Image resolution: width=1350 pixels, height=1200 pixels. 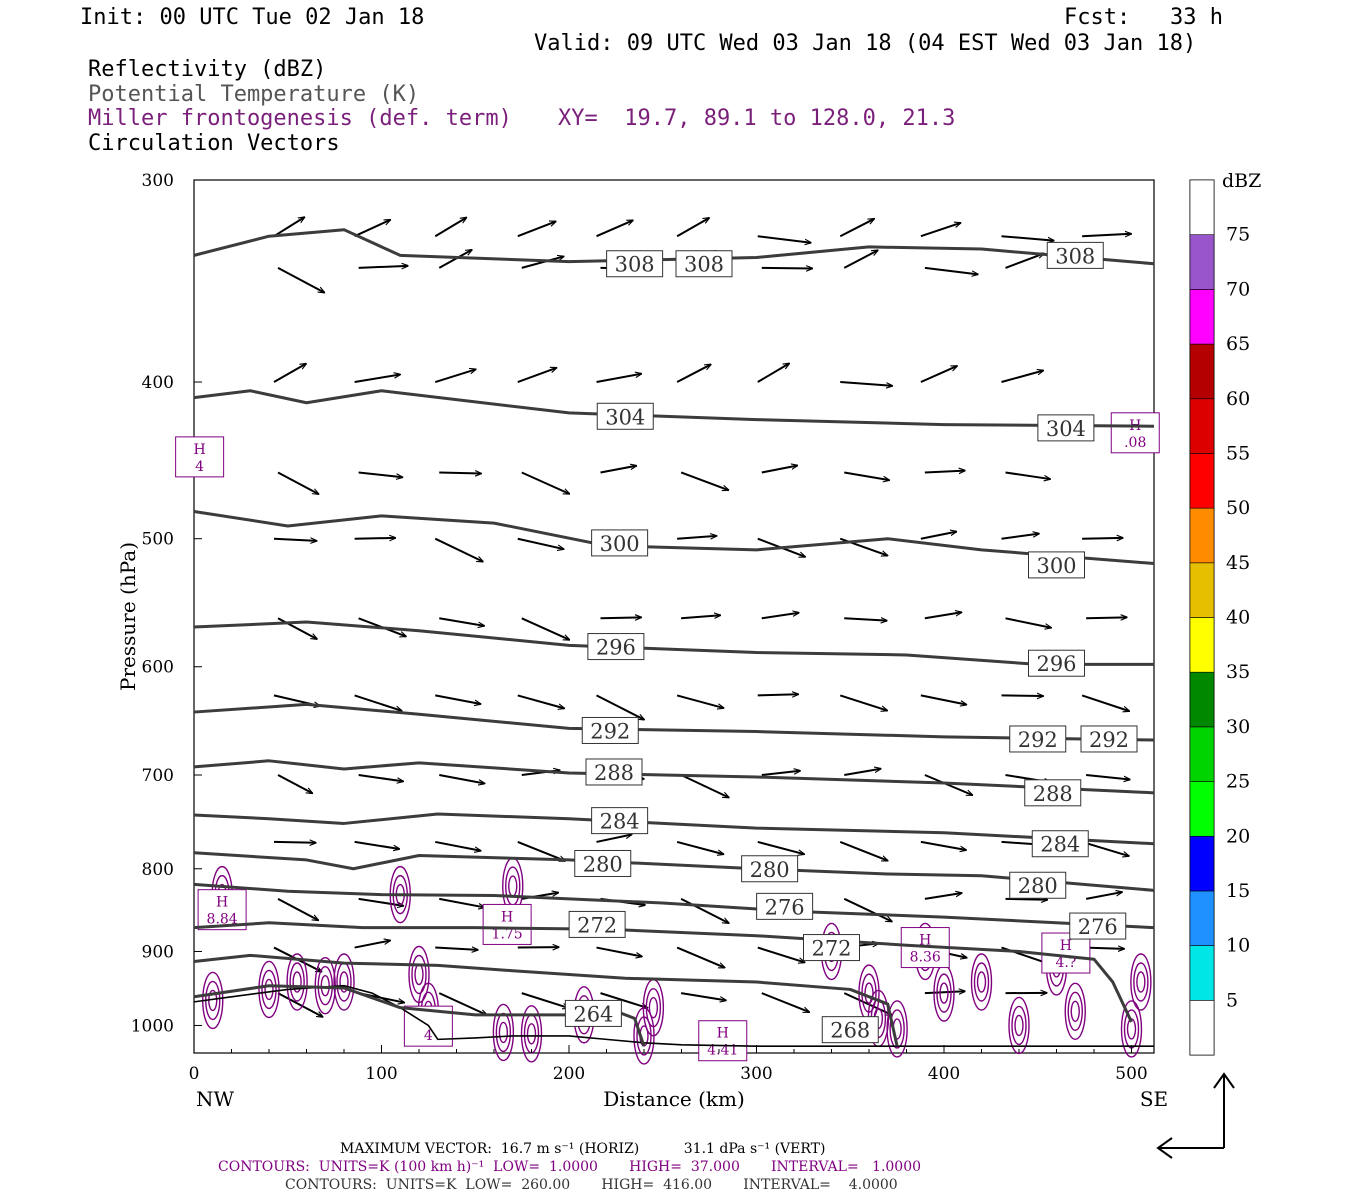 What do you see at coordinates (1056, 565) in the screenshot?
I see `theta-contour-label: 300` at bounding box center [1056, 565].